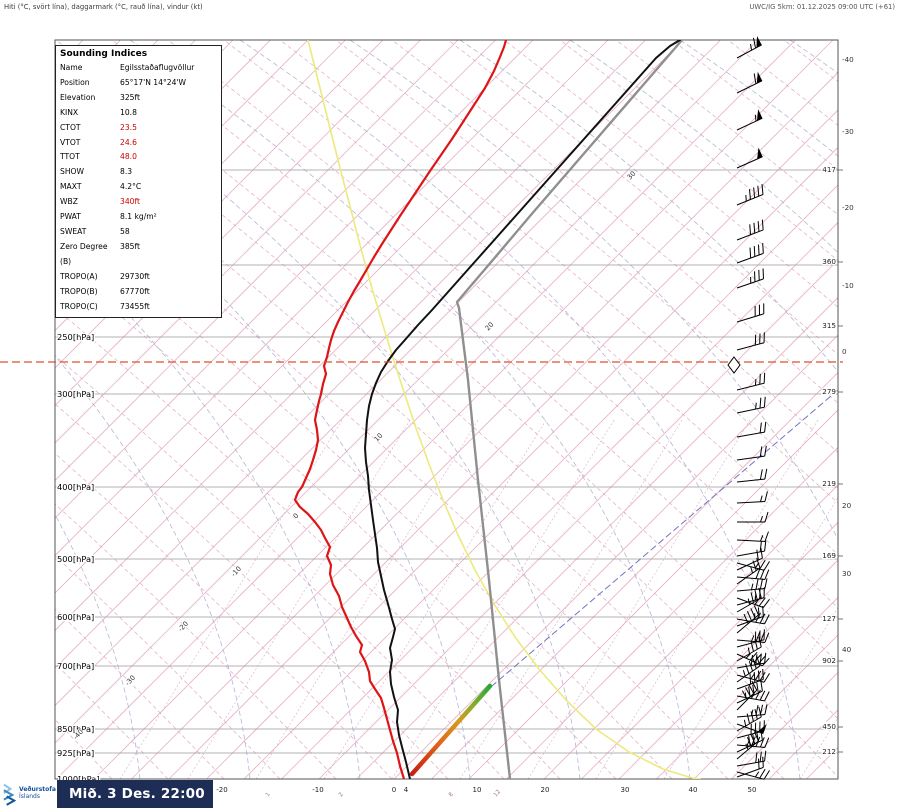 Image resolution: width=900 pixels, height=808 pixels. What do you see at coordinates (135, 291) in the screenshot?
I see `index-value: 67770ft` at bounding box center [135, 291].